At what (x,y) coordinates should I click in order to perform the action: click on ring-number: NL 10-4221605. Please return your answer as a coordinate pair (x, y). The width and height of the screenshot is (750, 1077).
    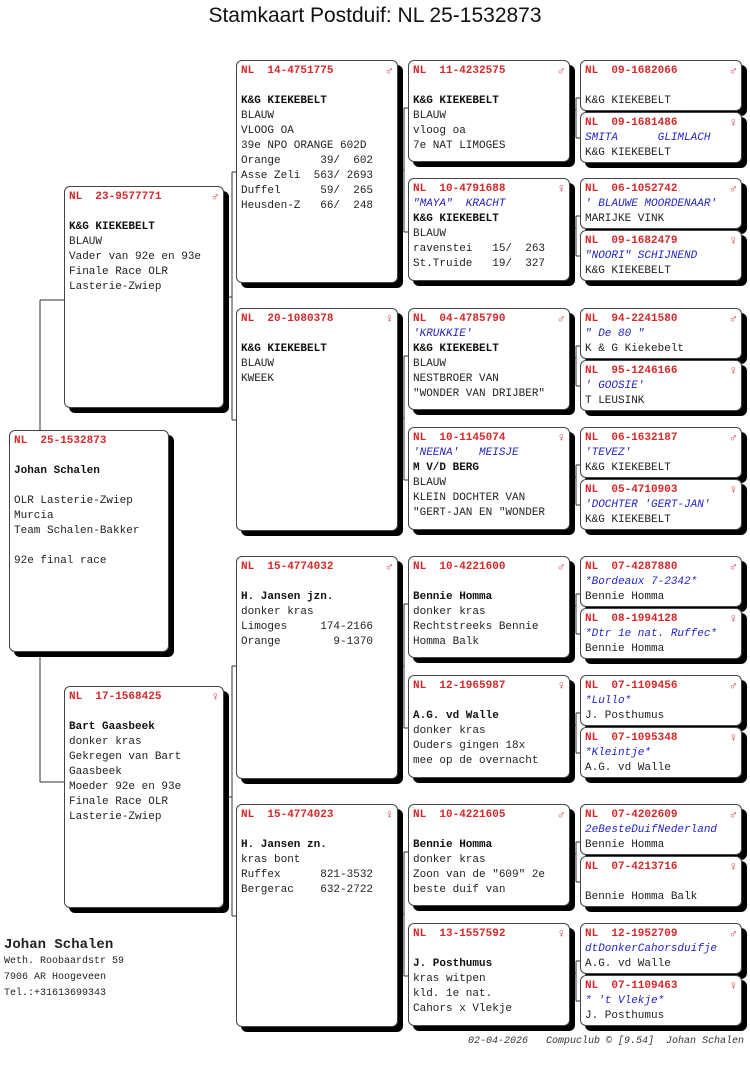
    Looking at the image, I should click on (459, 815).